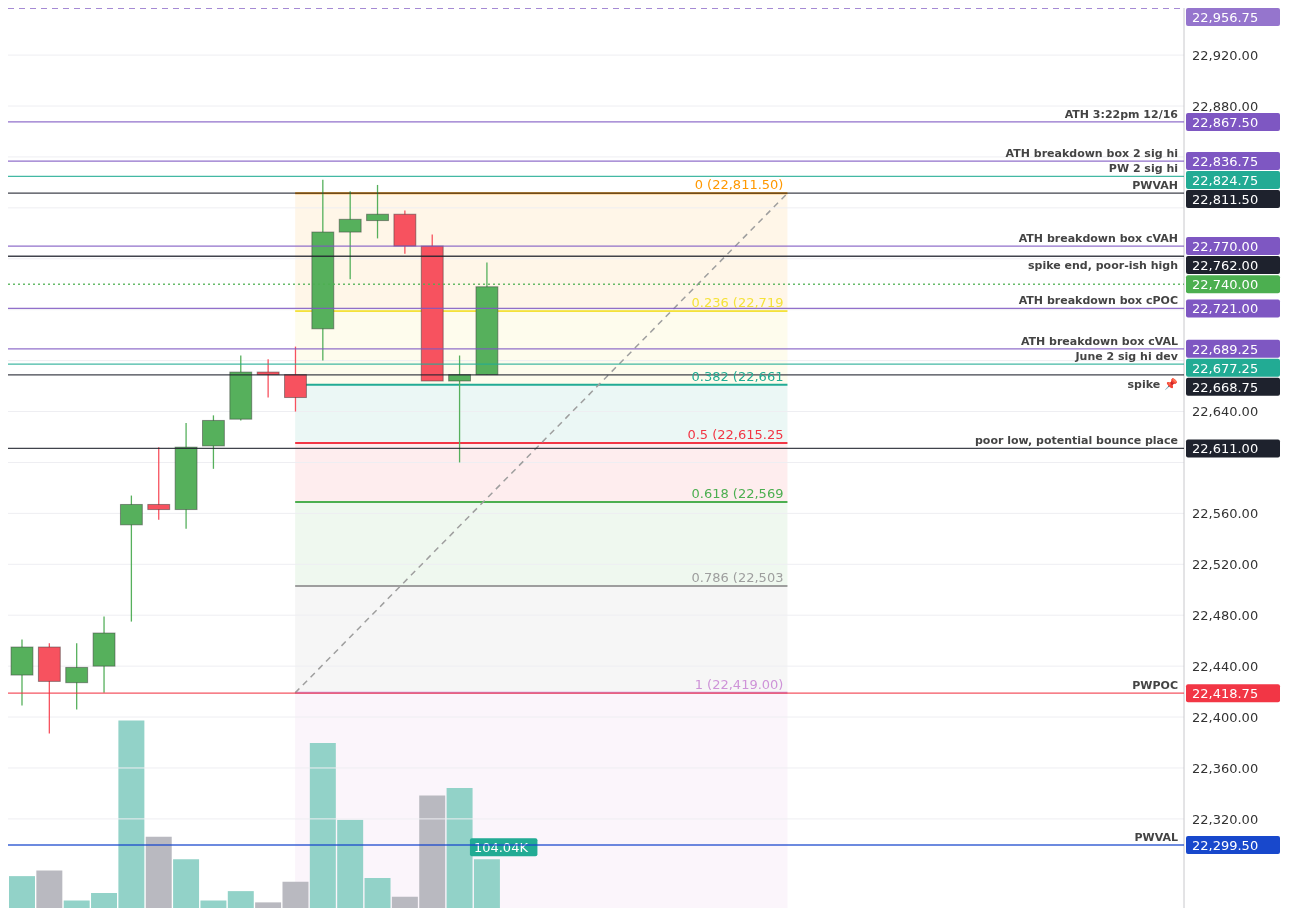 This screenshot has height=917, width=1292. Describe the element at coordinates (1225, 694) in the screenshot. I see `ref-line-label: 22,418.75` at that location.